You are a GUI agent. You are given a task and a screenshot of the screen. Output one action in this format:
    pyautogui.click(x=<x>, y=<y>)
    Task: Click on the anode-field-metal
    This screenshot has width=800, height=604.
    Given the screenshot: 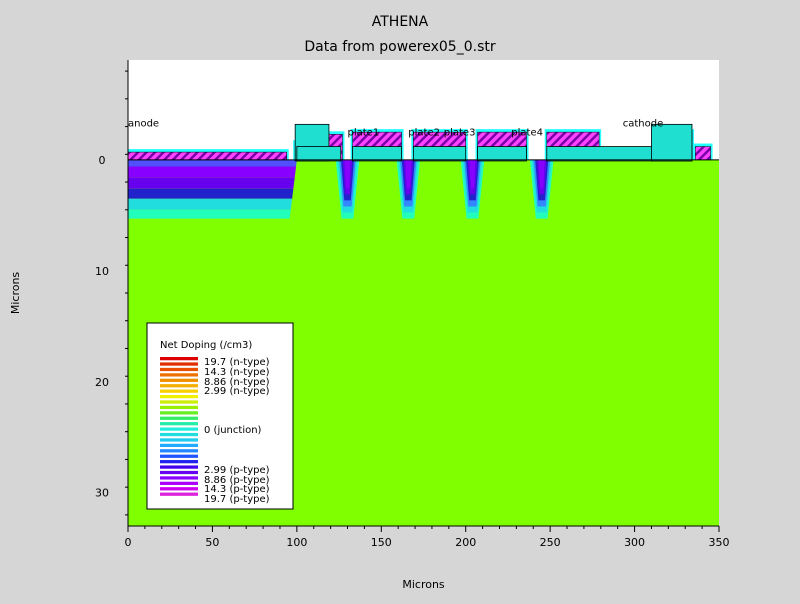 What is the action you would take?
    pyautogui.click(x=207, y=156)
    